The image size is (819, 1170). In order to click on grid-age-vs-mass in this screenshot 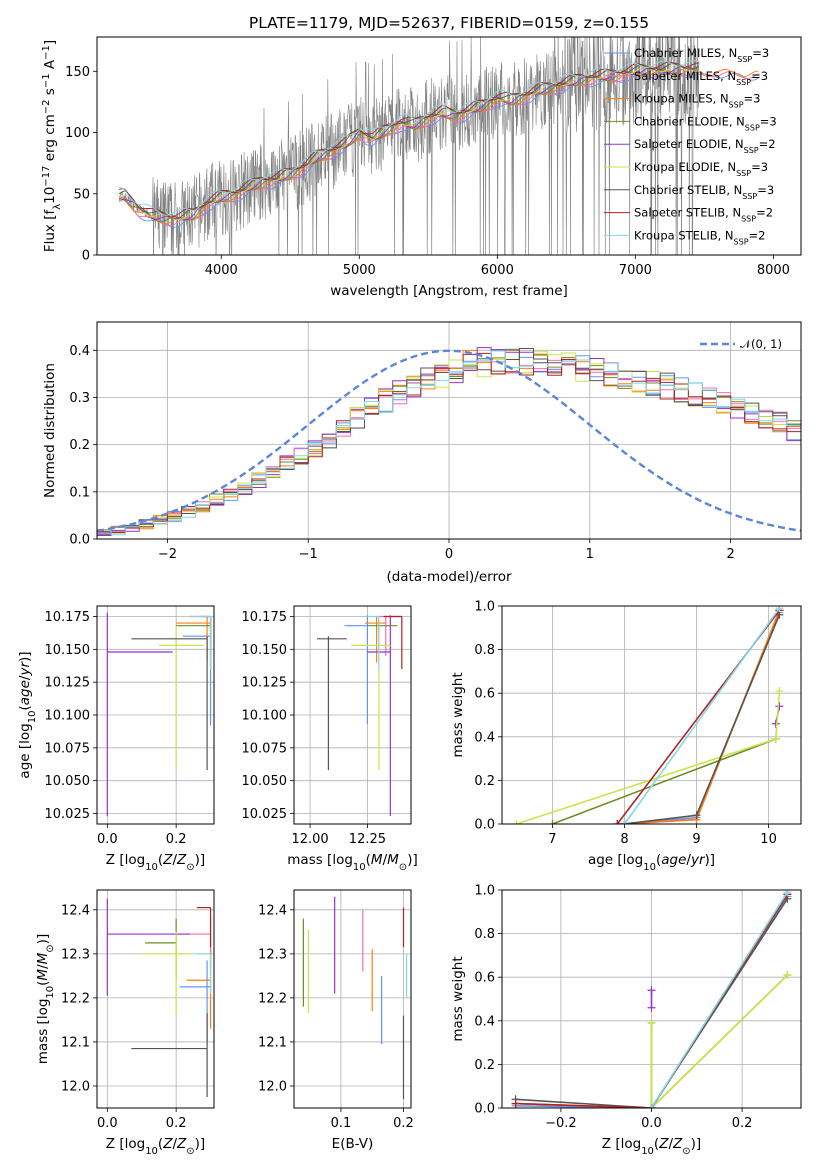, I will do `click(352, 715)`.